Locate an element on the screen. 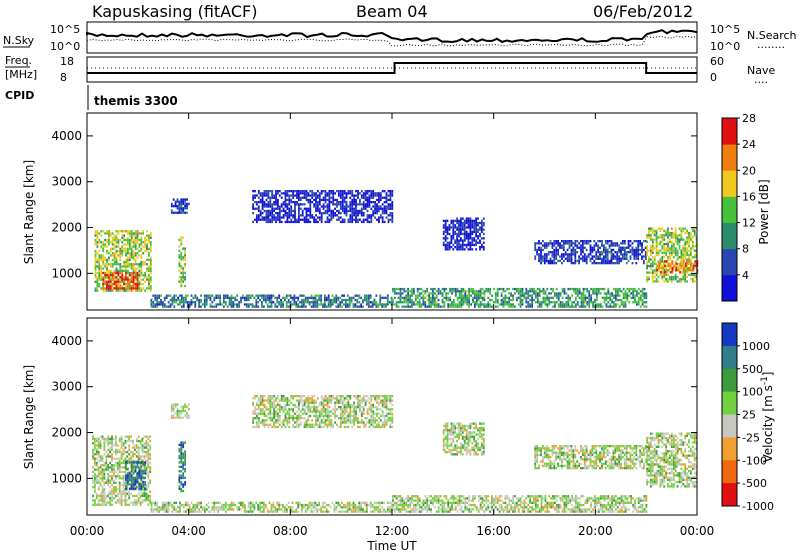  colorbar-segment is located at coordinates (729, 209).